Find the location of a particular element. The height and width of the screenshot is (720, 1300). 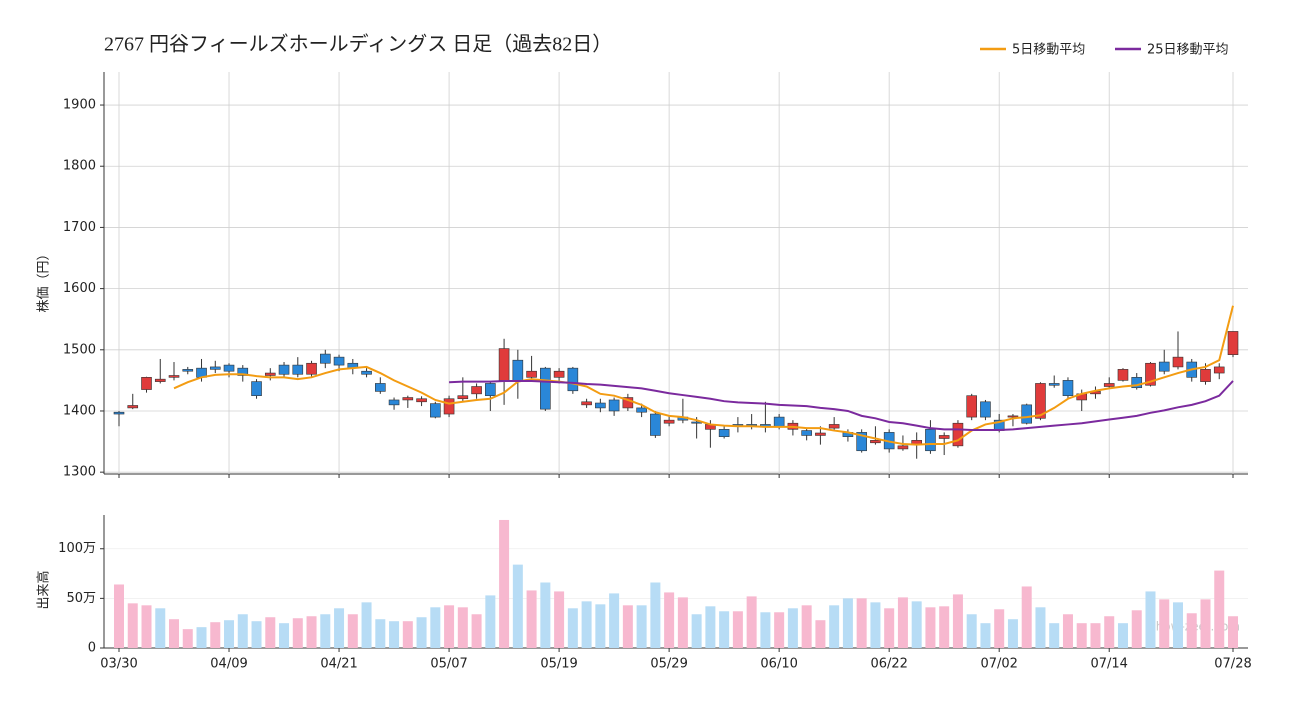

y-tick-label: 1900 is located at coordinates (79, 105).